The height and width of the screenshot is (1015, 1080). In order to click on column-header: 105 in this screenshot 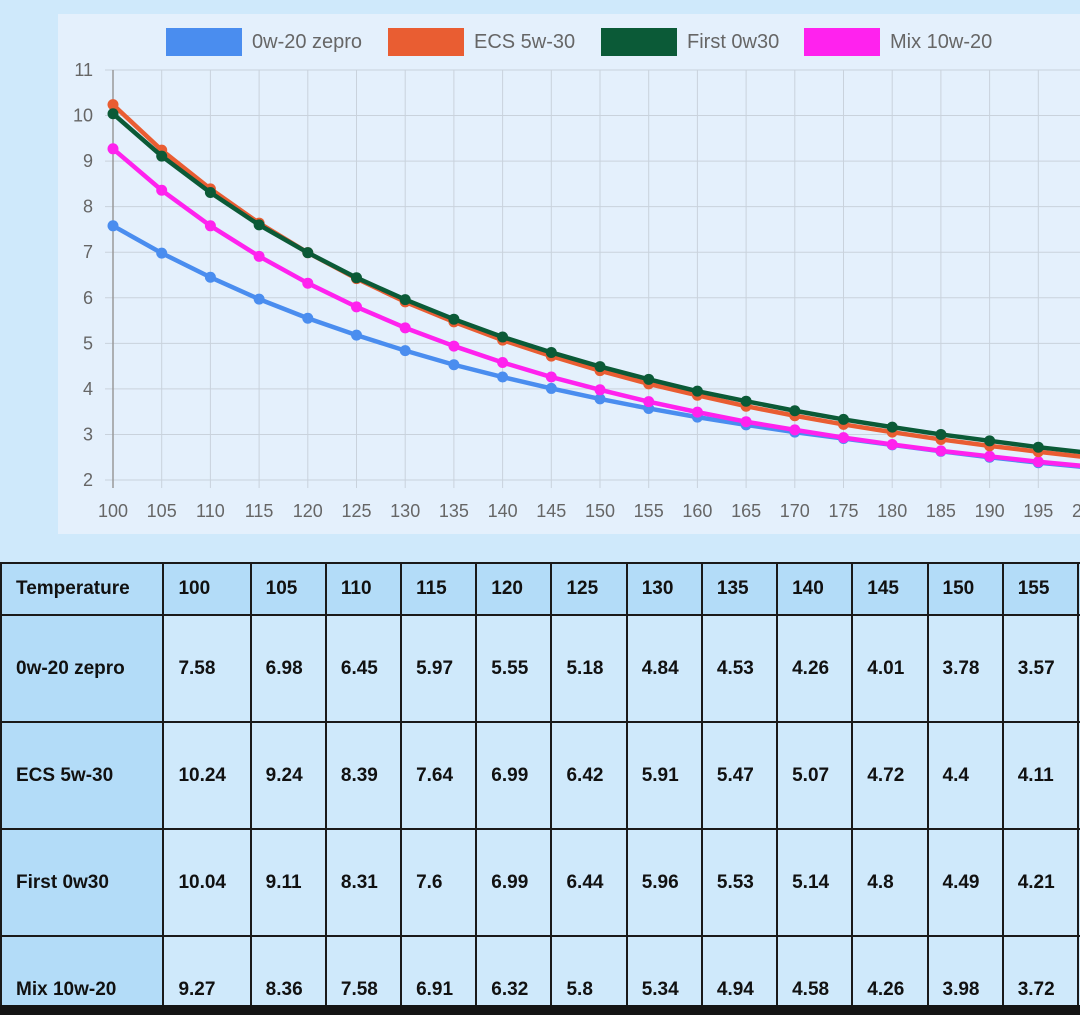, I will do `click(288, 589)`.